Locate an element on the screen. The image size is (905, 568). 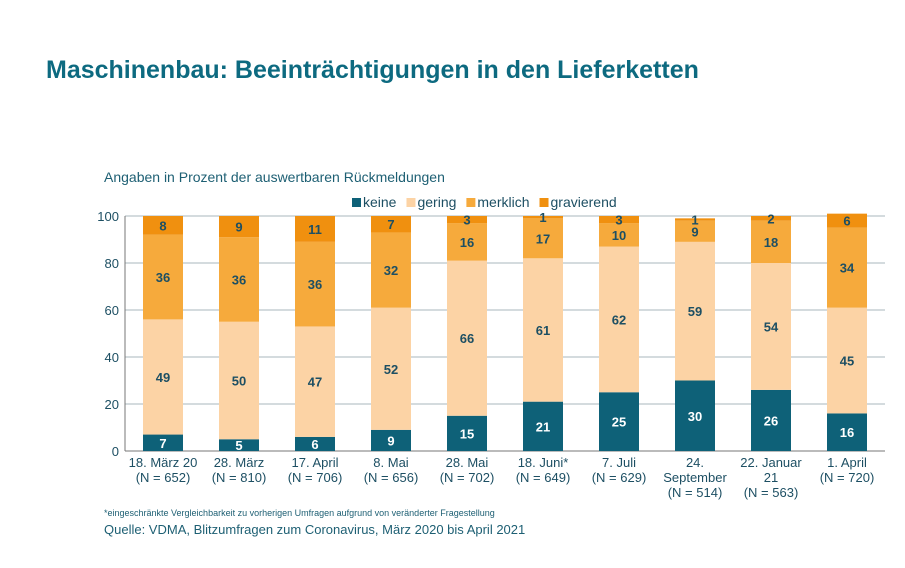
x-tick-label: 8. Mai is located at coordinates (391, 462).